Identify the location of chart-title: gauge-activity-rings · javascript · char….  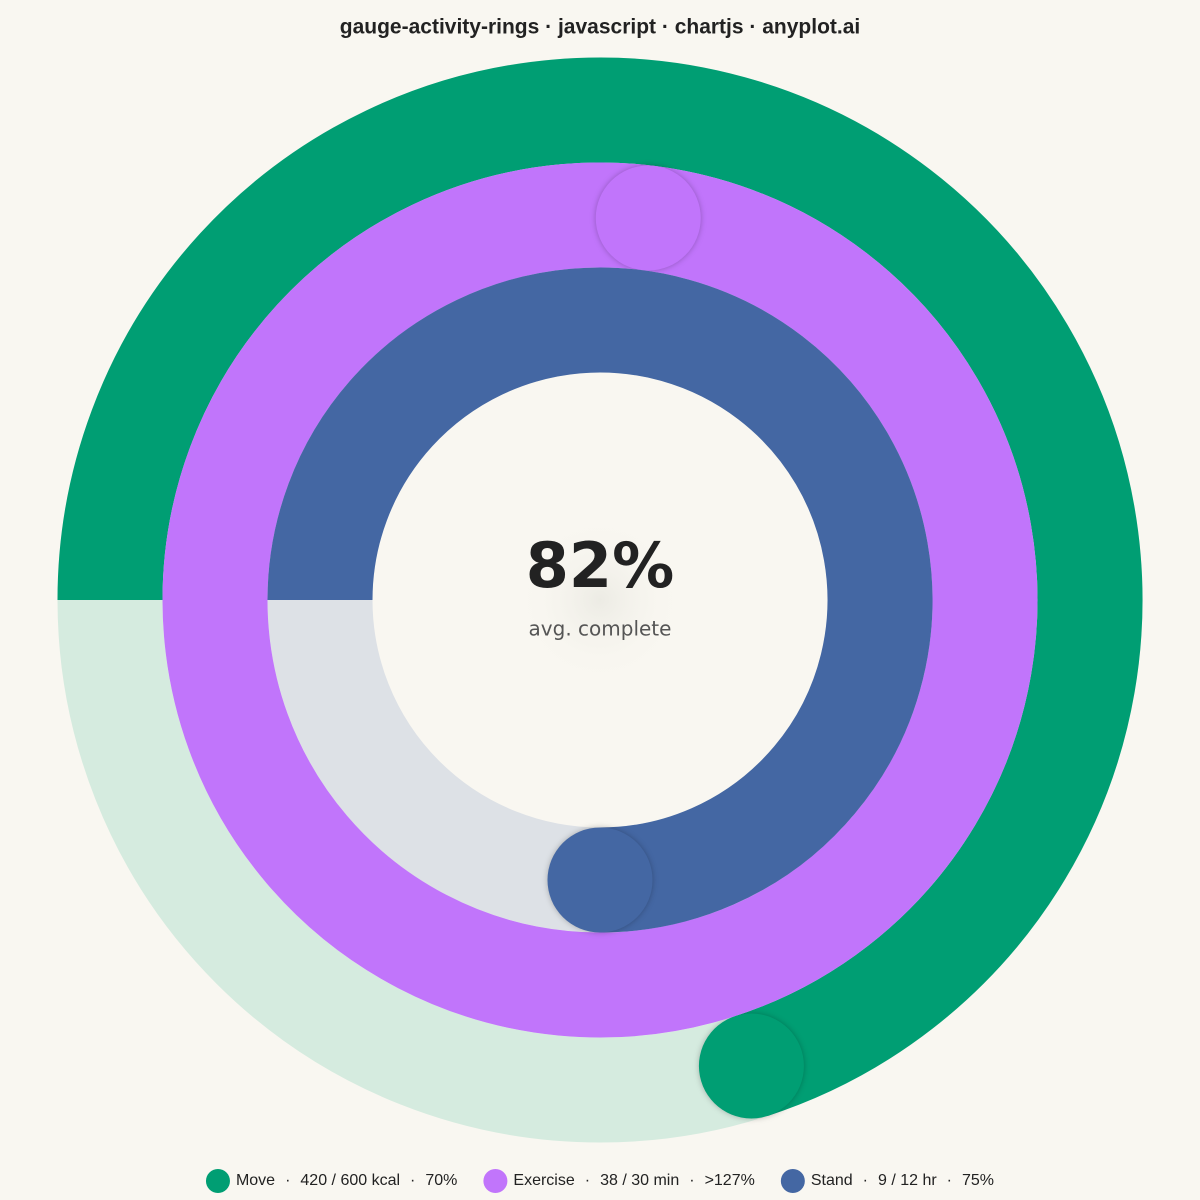
(600, 27).